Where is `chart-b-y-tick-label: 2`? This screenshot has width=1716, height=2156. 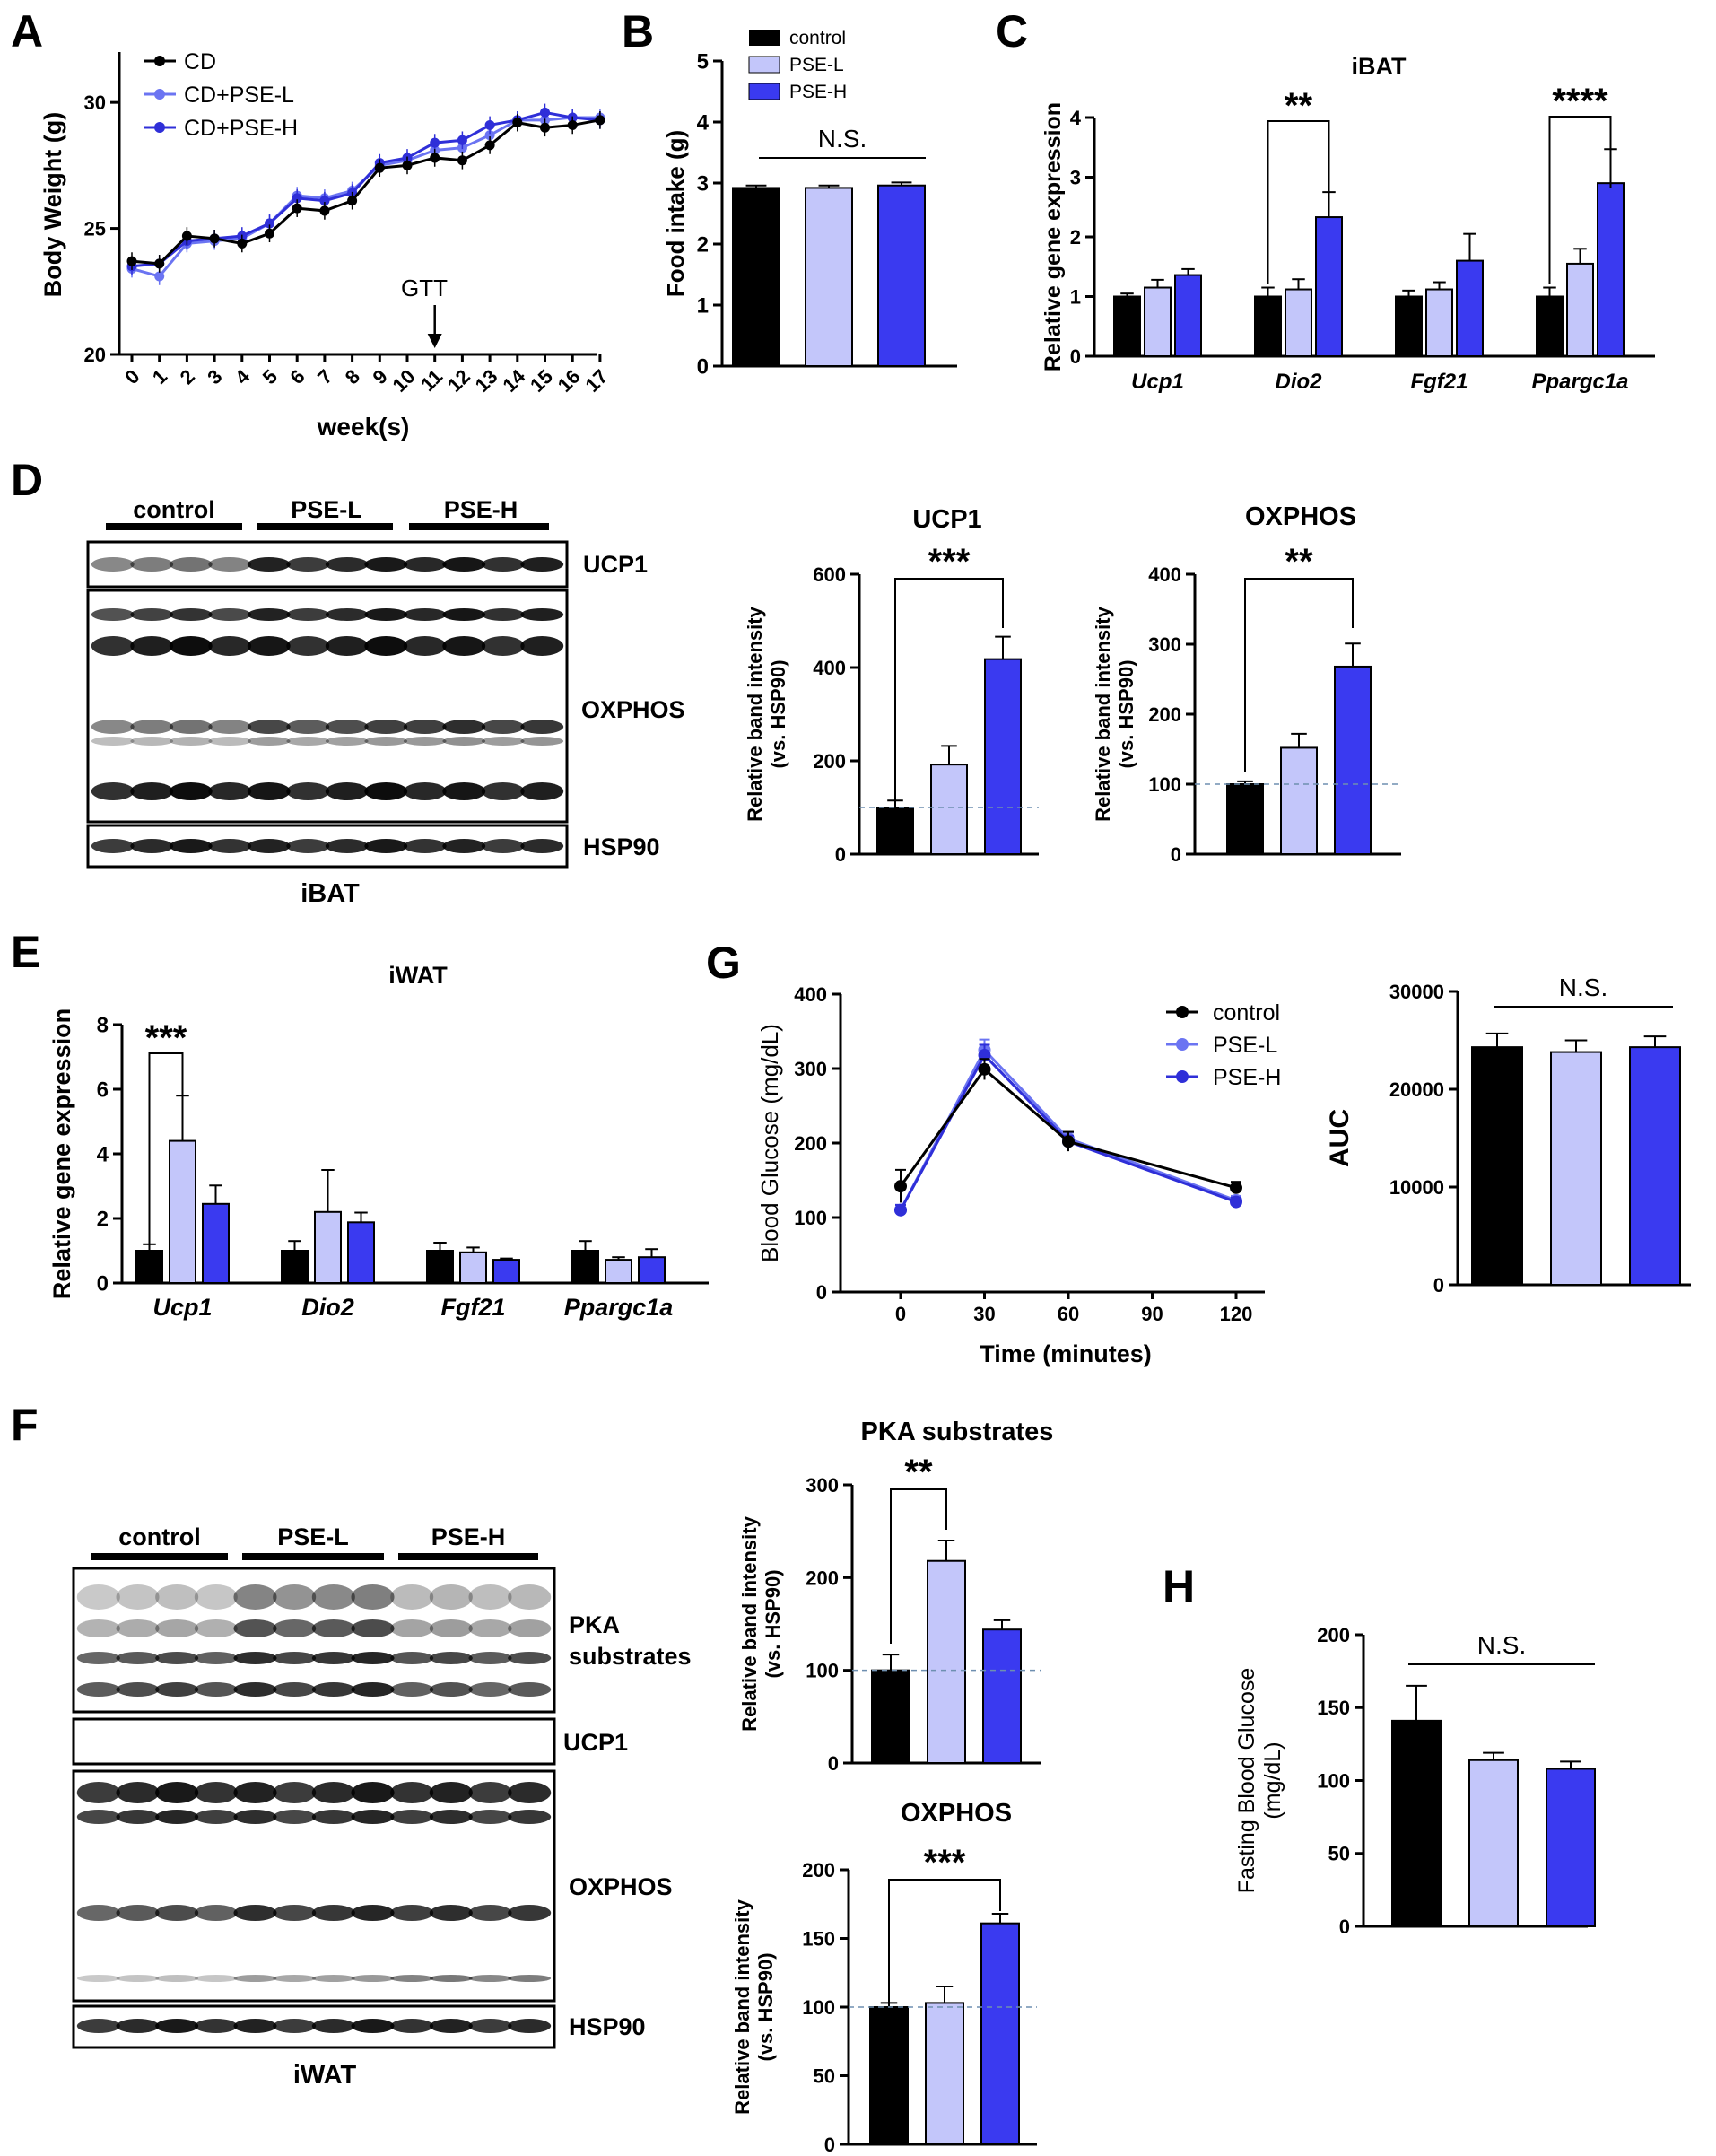 chart-b-y-tick-label: 2 is located at coordinates (703, 245).